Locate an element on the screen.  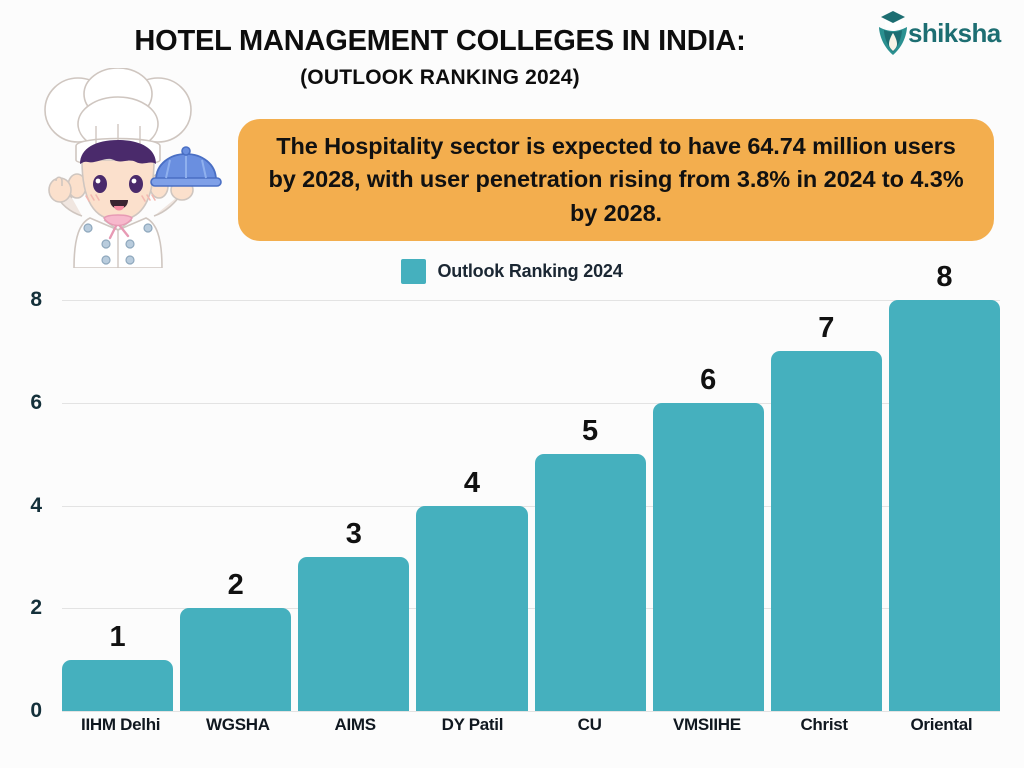
shiksha-logo: shiksha is located at coordinates (946, 33).